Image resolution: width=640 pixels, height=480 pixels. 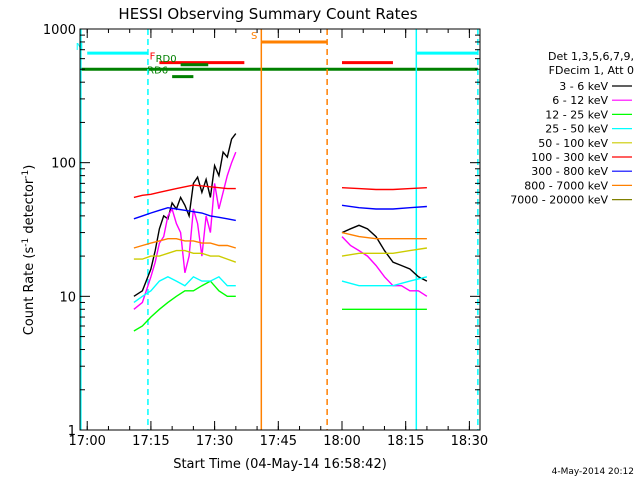 What do you see at coordinates (153, 57) in the screenshot?
I see `flag-label: F` at bounding box center [153, 57].